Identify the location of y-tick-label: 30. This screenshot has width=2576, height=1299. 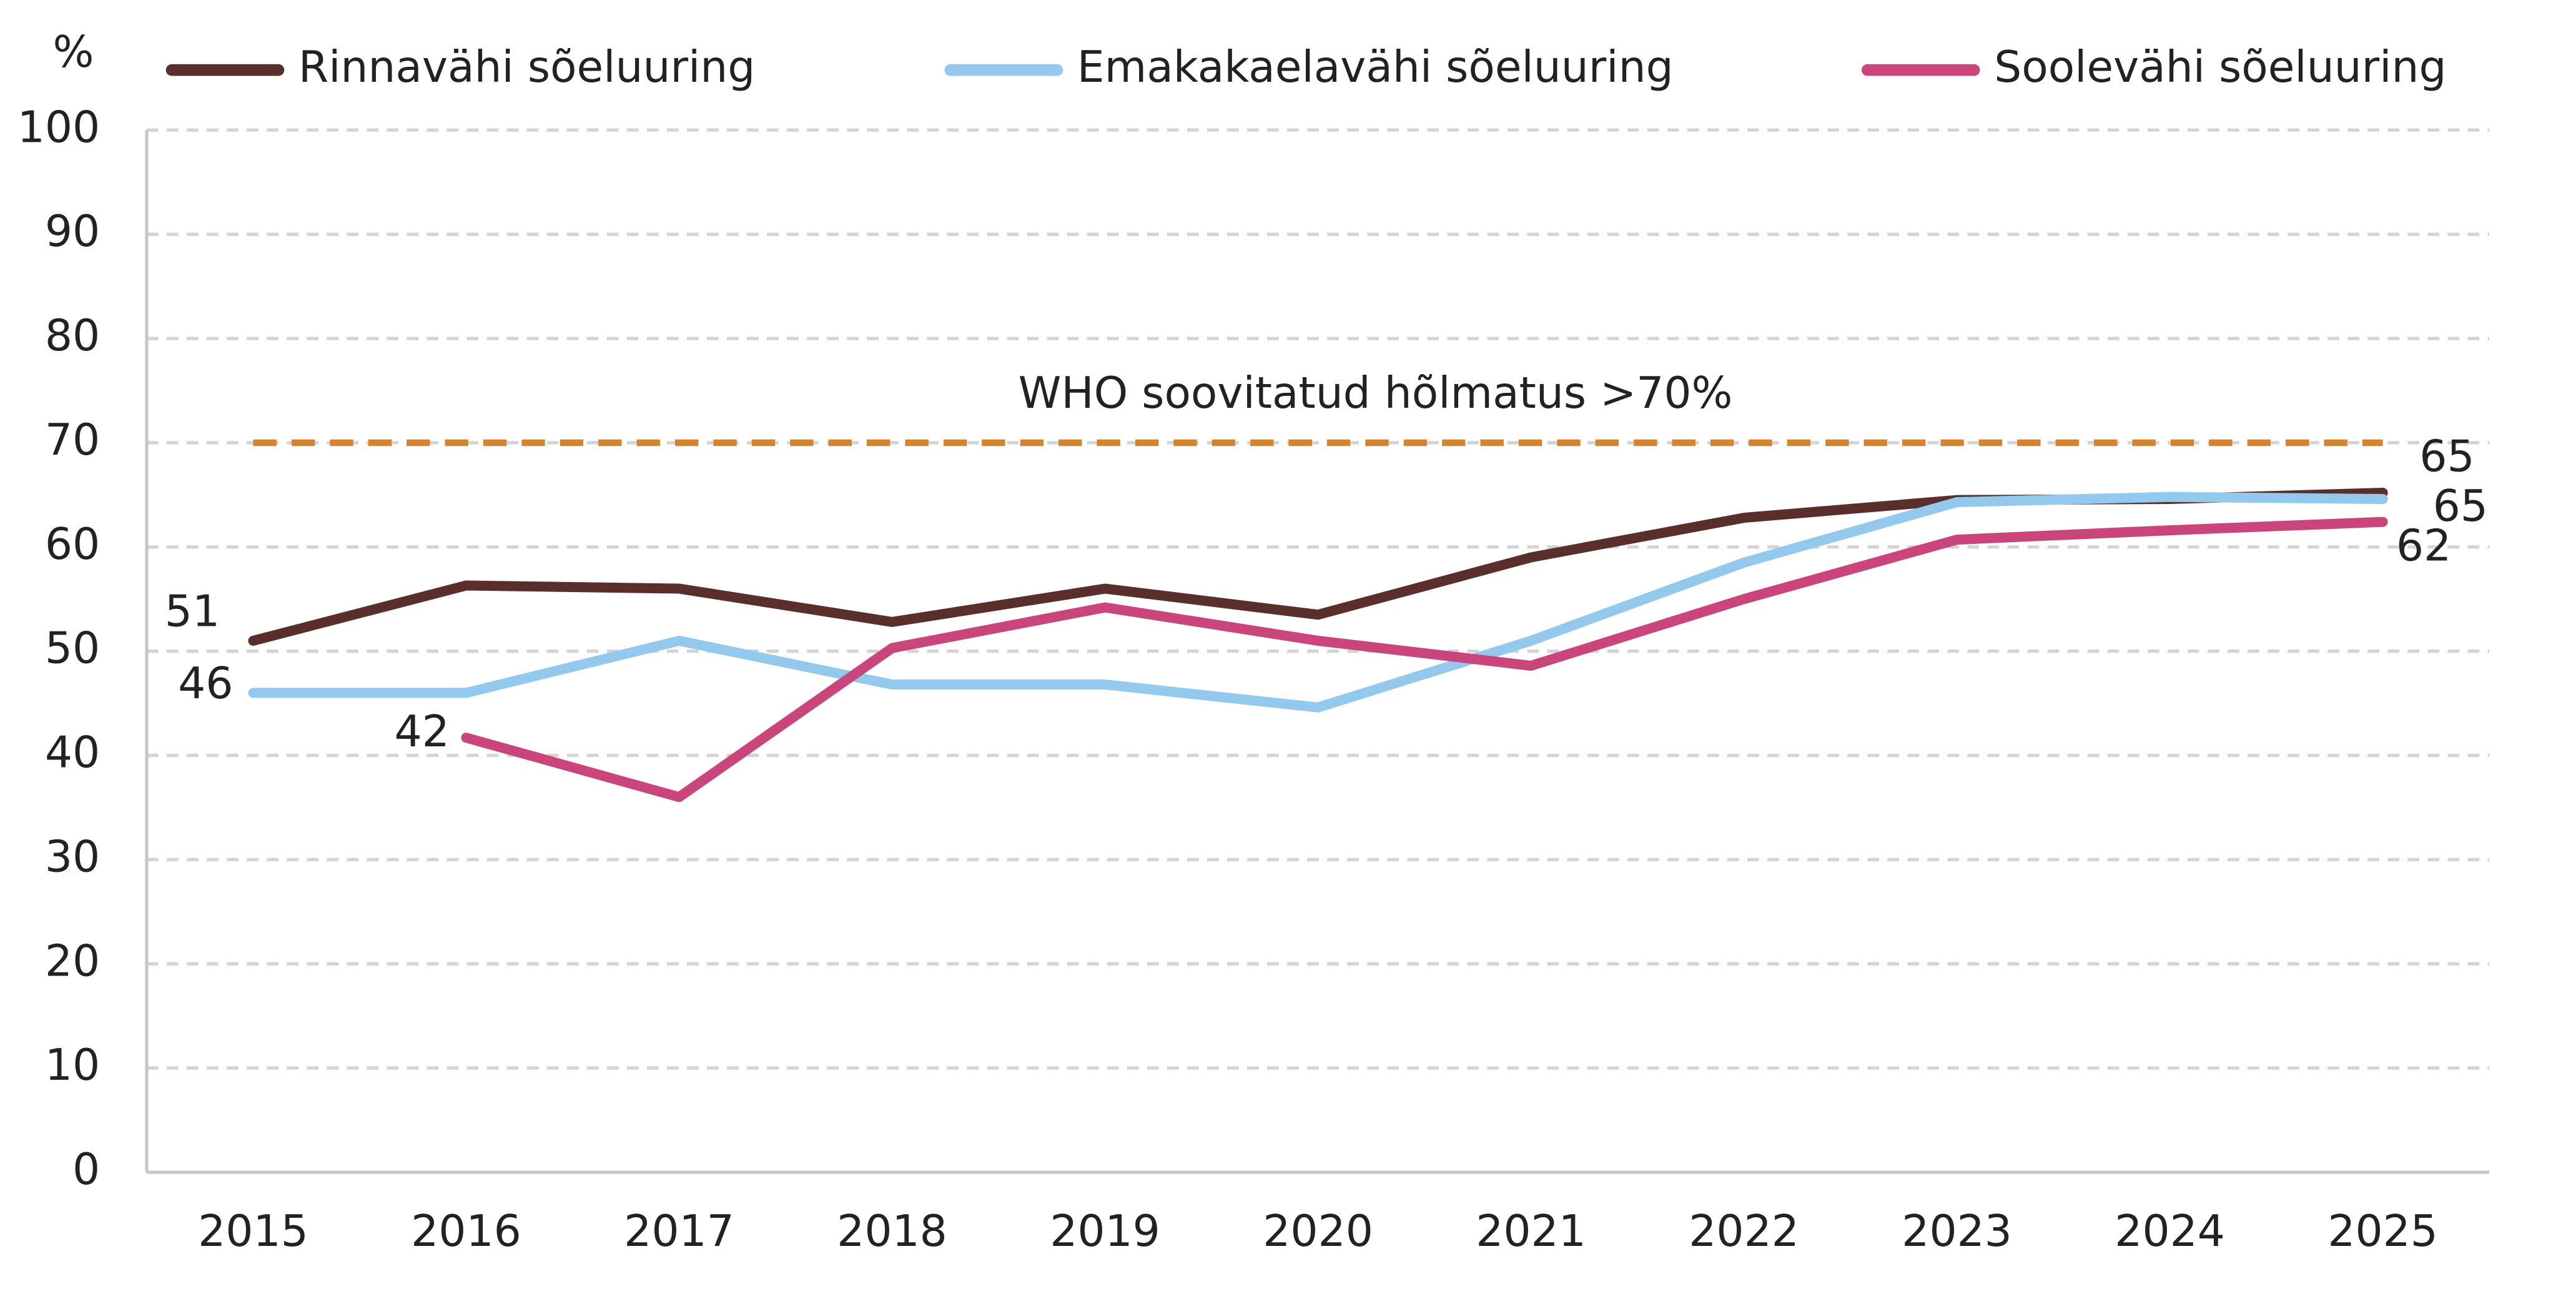
(72, 857).